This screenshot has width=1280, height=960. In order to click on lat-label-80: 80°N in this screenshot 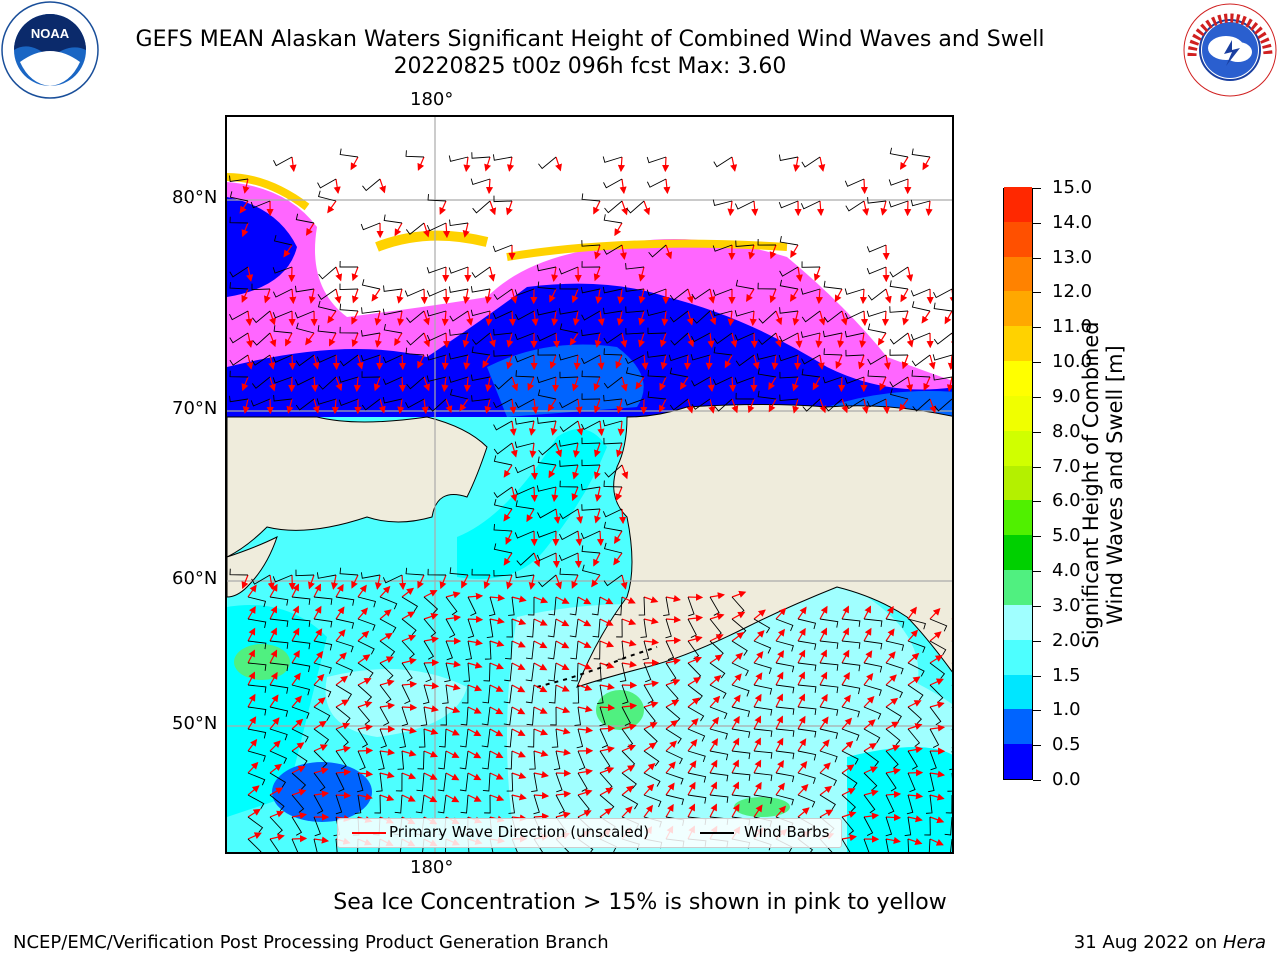, I will do `click(195, 197)`.